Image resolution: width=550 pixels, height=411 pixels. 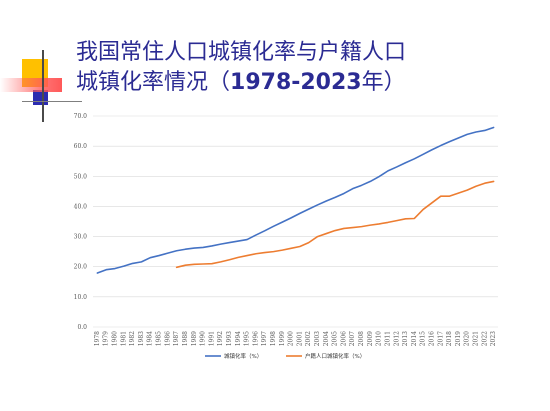 What do you see at coordinates (335, 356) in the screenshot?
I see `legend-label-1: 户籍人口城镇化率（%）` at bounding box center [335, 356].